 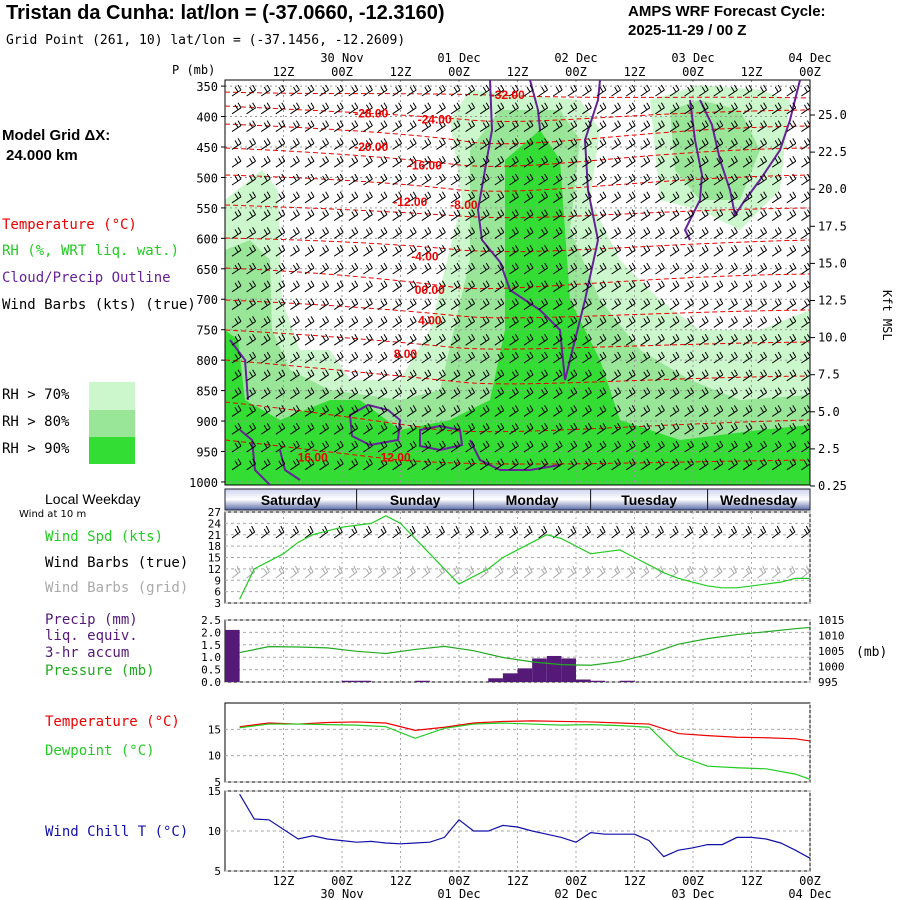 What do you see at coordinates (809, 893) in the screenshot?
I see `bottom-date-label: 04 Dec` at bounding box center [809, 893].